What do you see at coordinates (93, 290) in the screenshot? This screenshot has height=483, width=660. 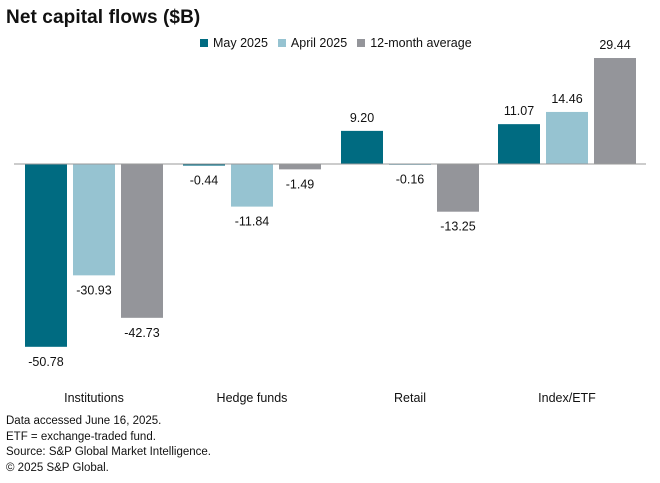 I see `value-label-institutions-april-2025: -30.93` at bounding box center [93, 290].